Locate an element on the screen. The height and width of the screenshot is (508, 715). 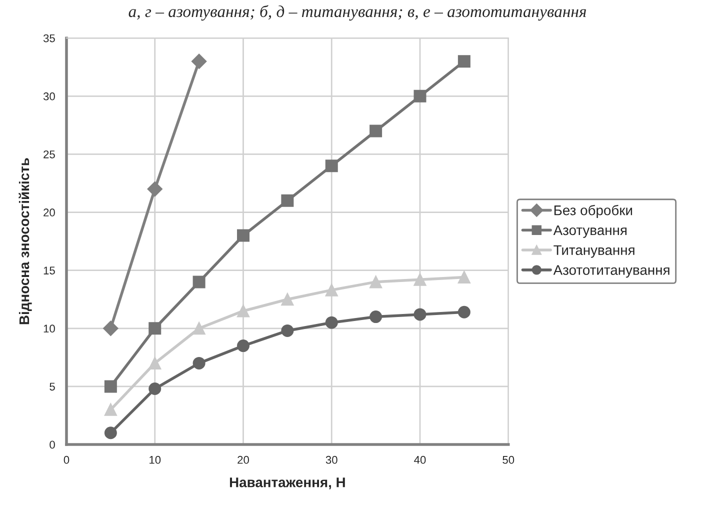
legend-label: Азототитанування is located at coordinates (611, 271).